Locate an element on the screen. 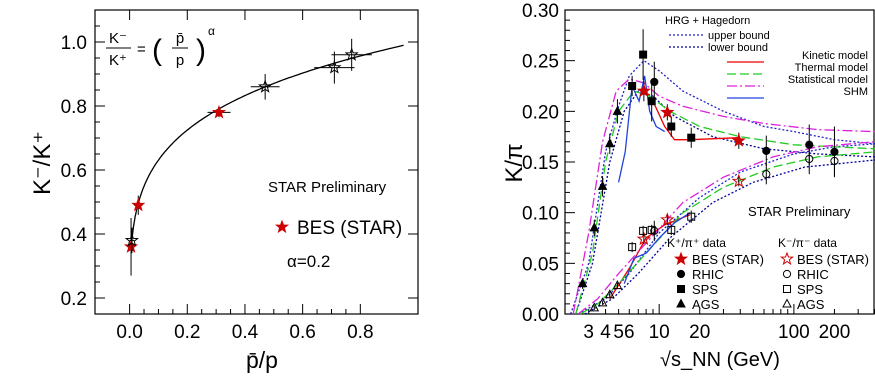 The width and height of the screenshot is (875, 377). legend-label: lower bound is located at coordinates (738, 48).